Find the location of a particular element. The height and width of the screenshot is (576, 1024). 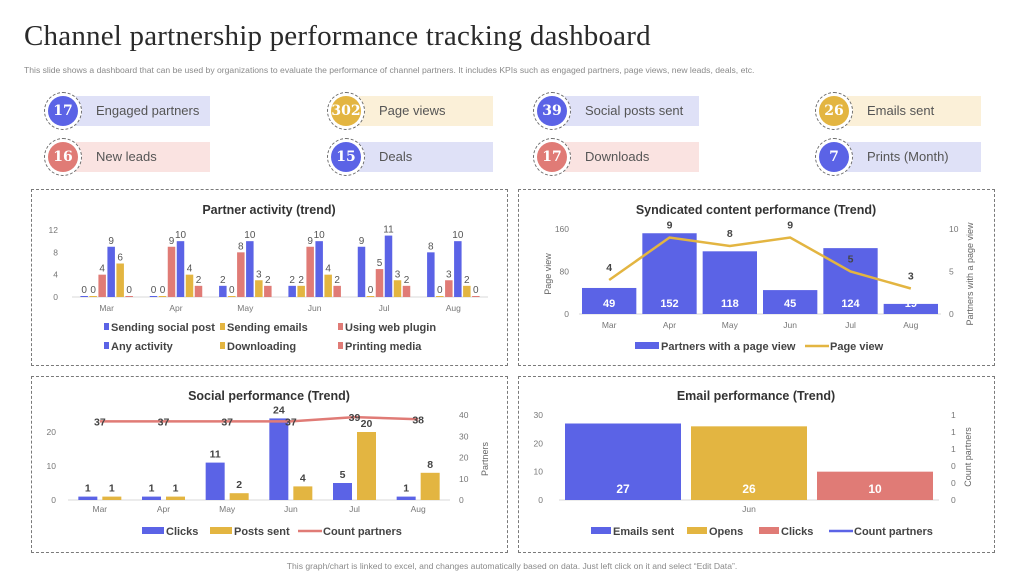

data-label: 124 is located at coordinates (850, 304).